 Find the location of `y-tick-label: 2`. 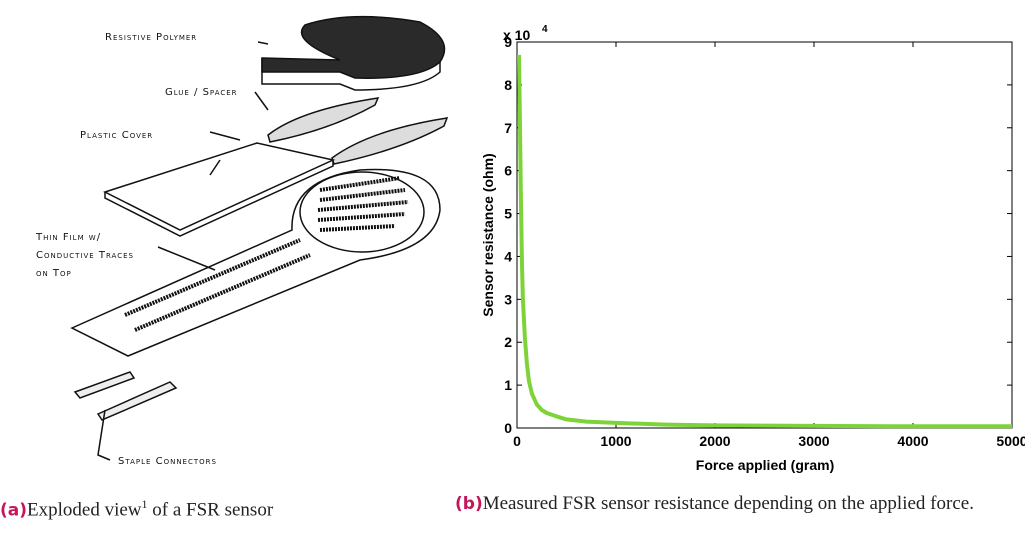

y-tick-label: 2 is located at coordinates (508, 342).